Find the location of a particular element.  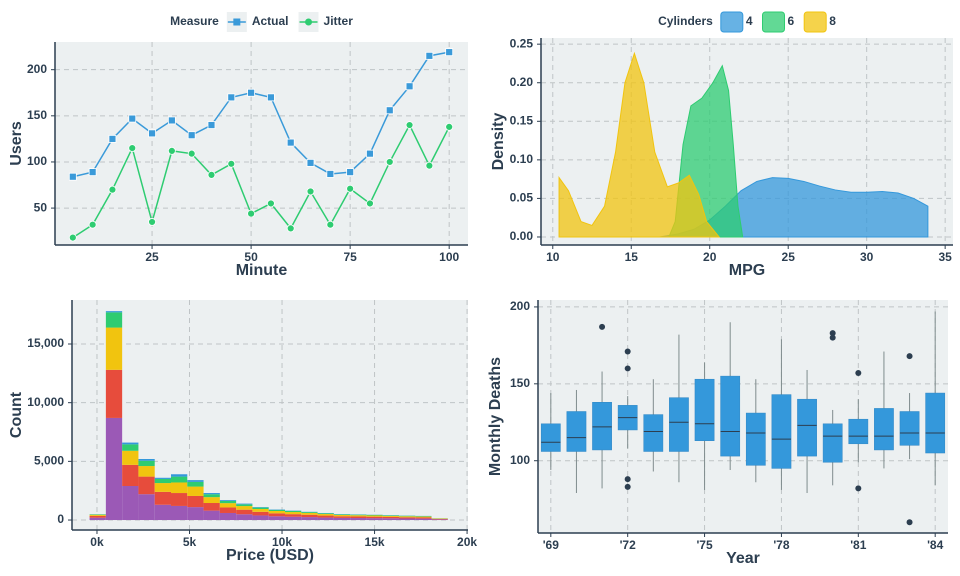

y-tick-label: 10,000 is located at coordinates (45, 402).